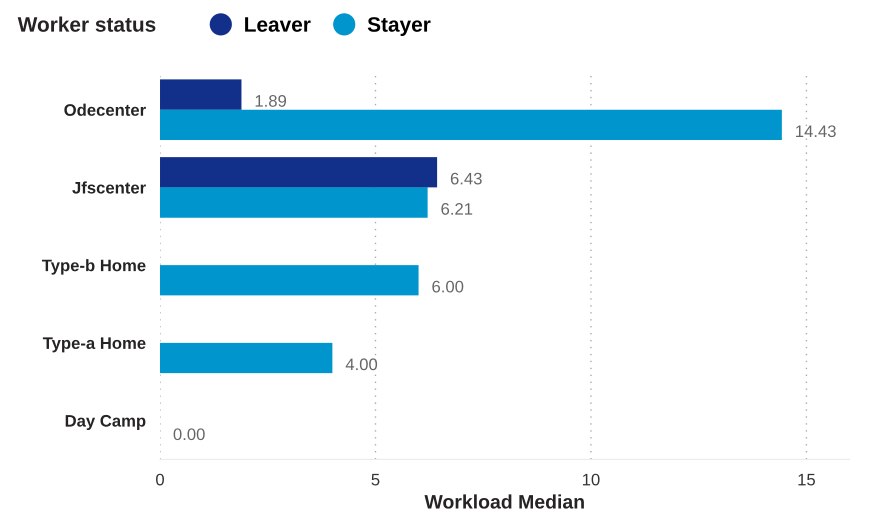  I want to click on data-label: 0.00, so click(189, 434).